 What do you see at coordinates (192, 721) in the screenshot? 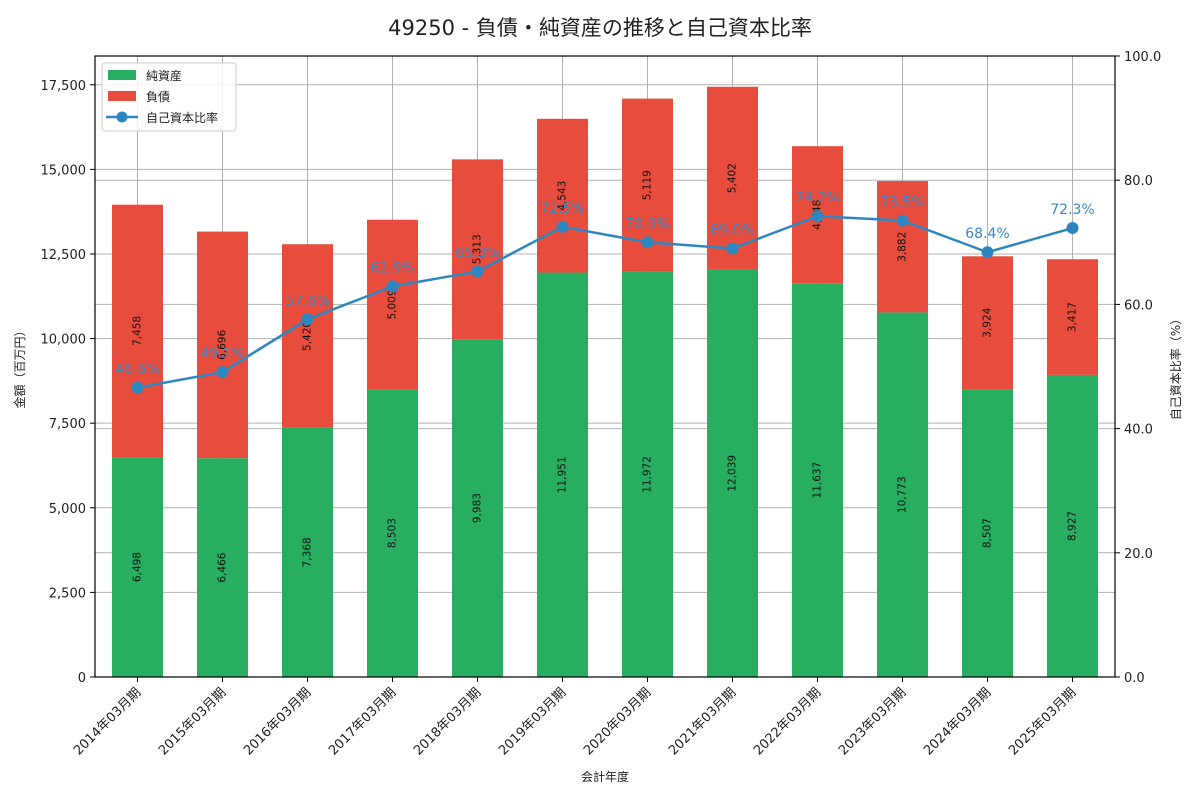
I see `svg-text: 2015年03月期` at bounding box center [192, 721].